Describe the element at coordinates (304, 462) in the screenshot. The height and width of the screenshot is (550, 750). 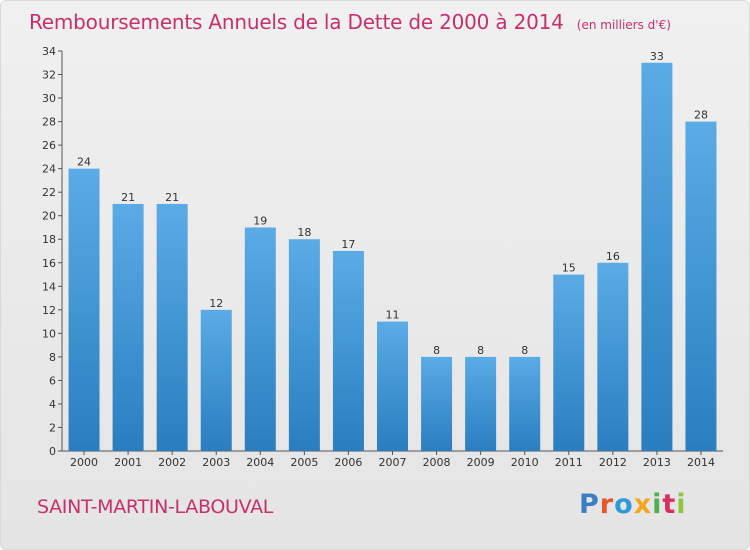
I see `x-tick-label: 2005` at that location.